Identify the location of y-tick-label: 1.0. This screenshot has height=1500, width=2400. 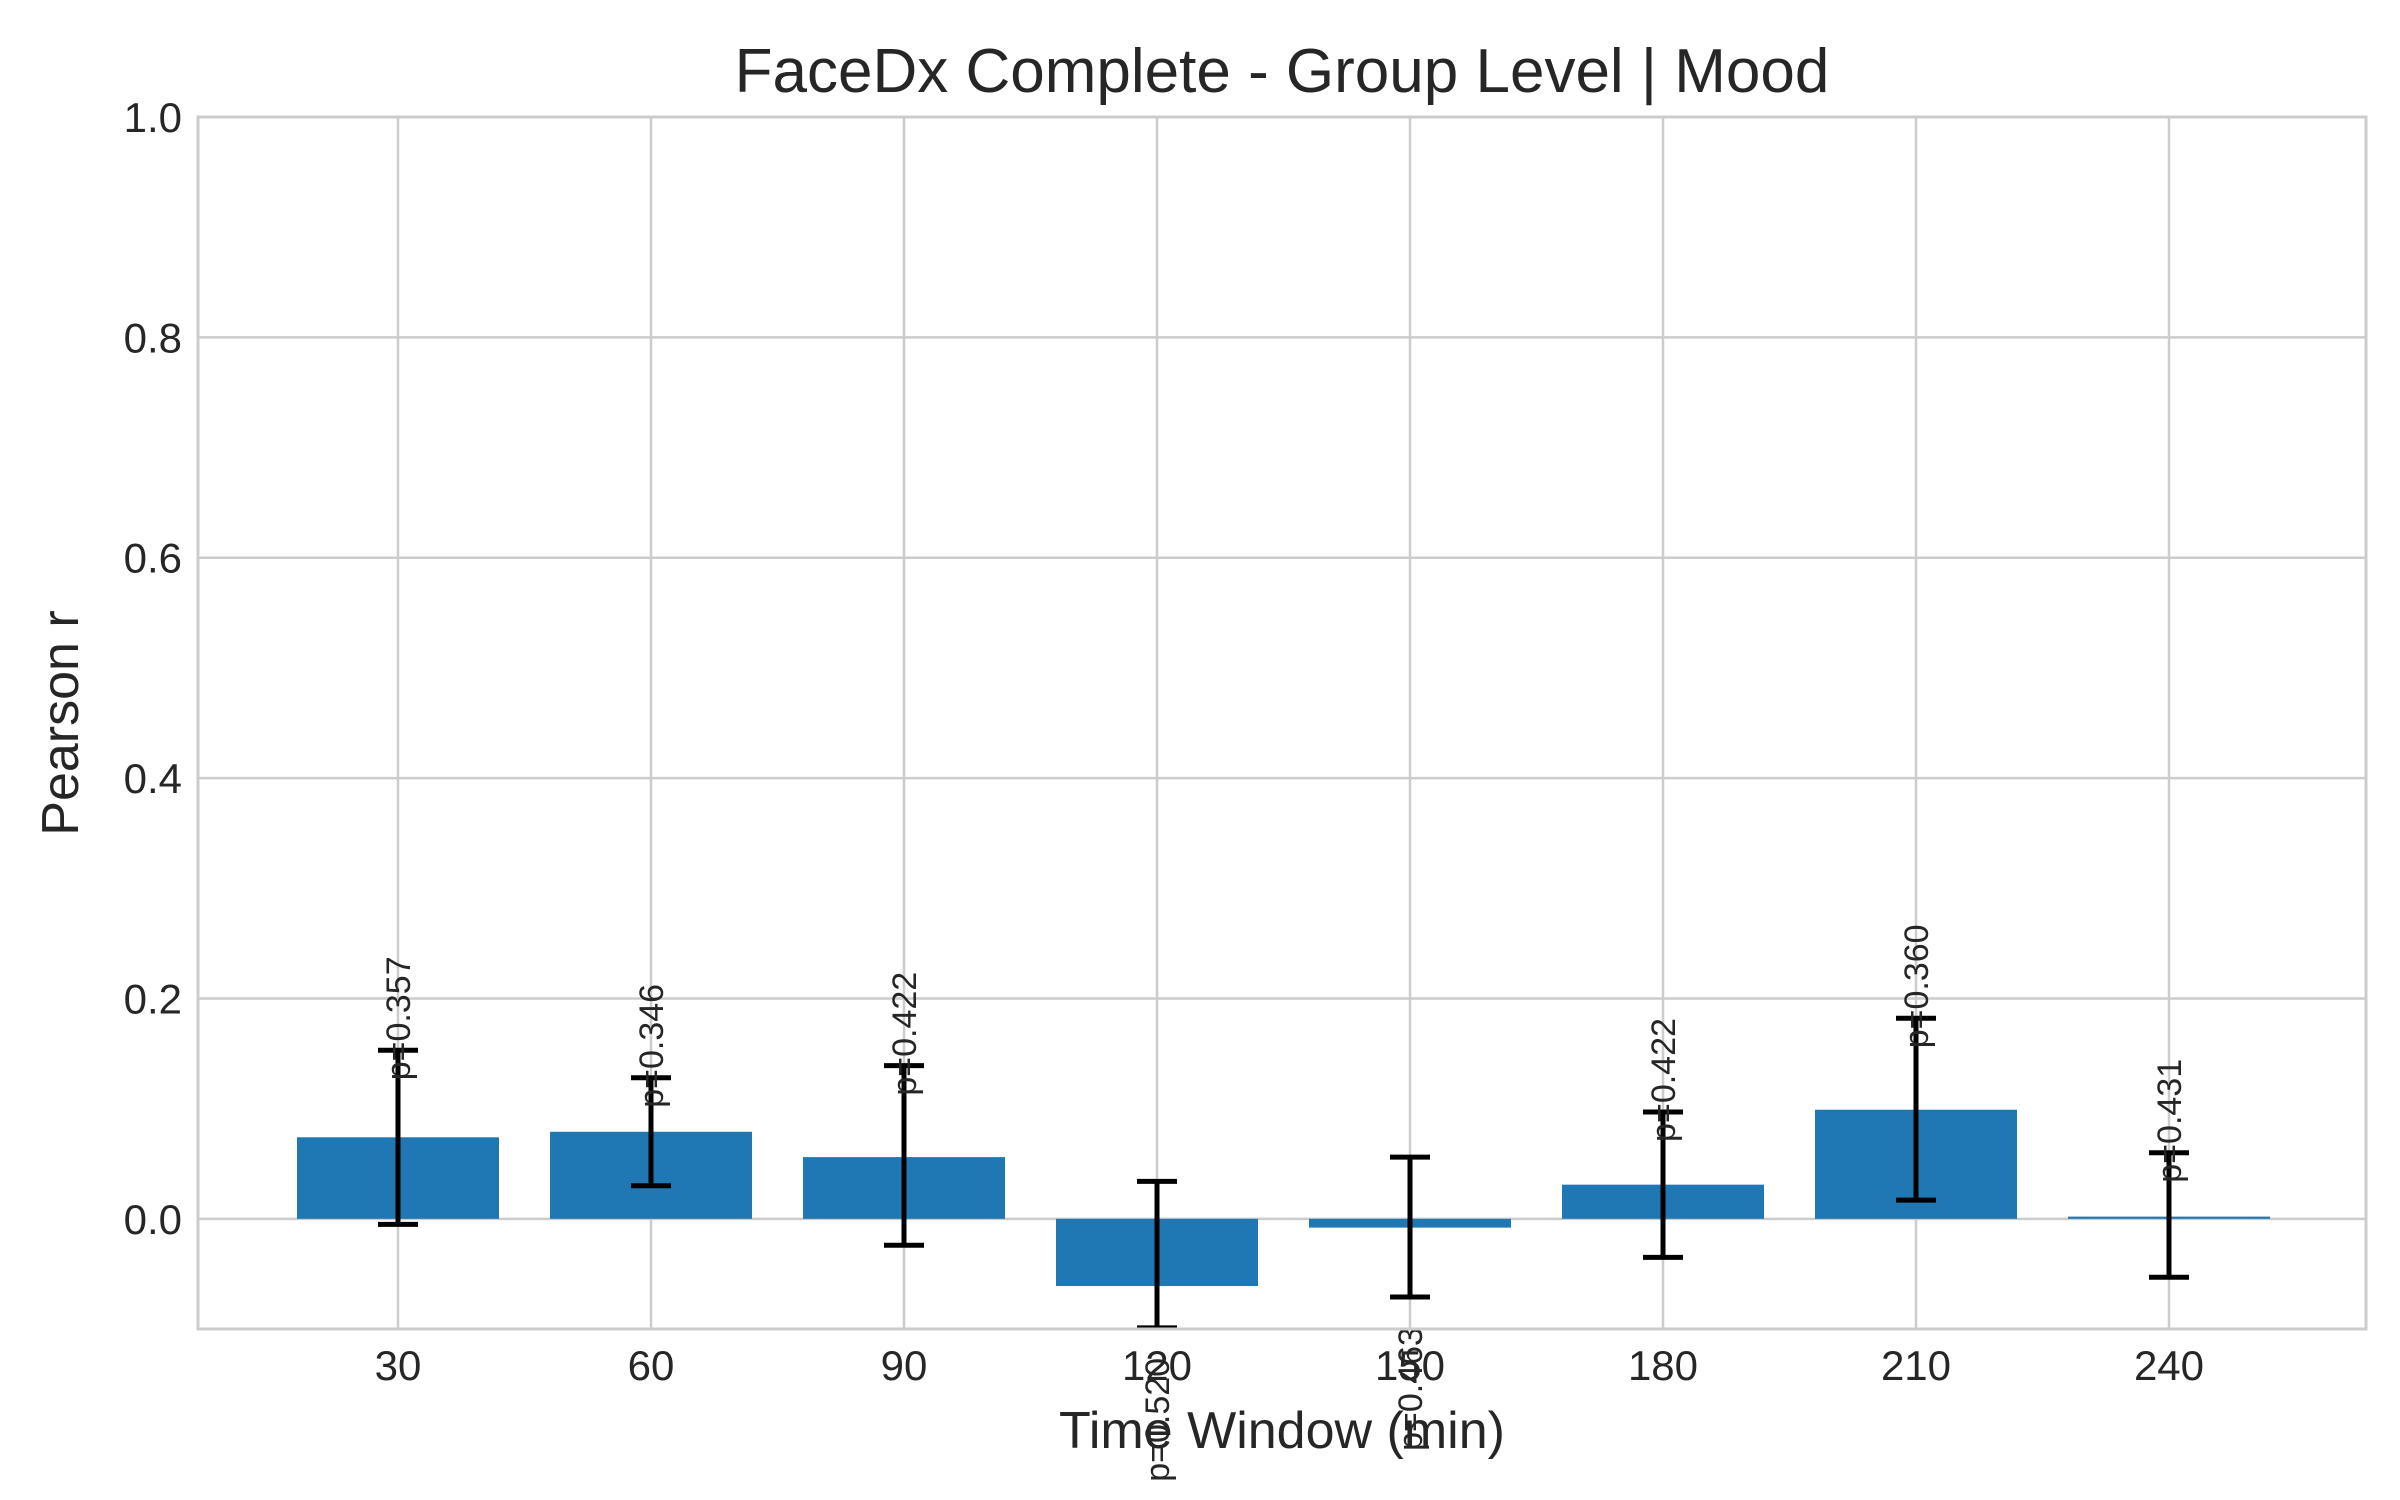
(153, 117).